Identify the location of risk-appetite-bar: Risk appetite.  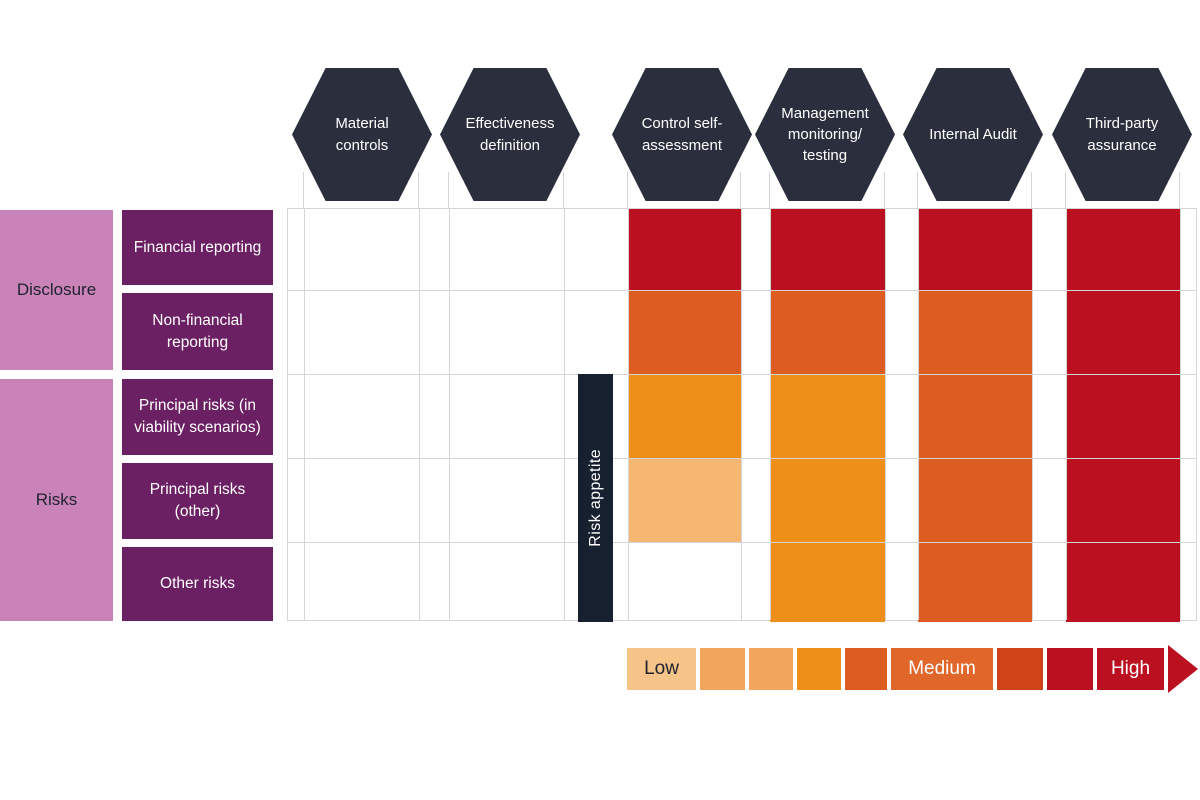
(595, 498).